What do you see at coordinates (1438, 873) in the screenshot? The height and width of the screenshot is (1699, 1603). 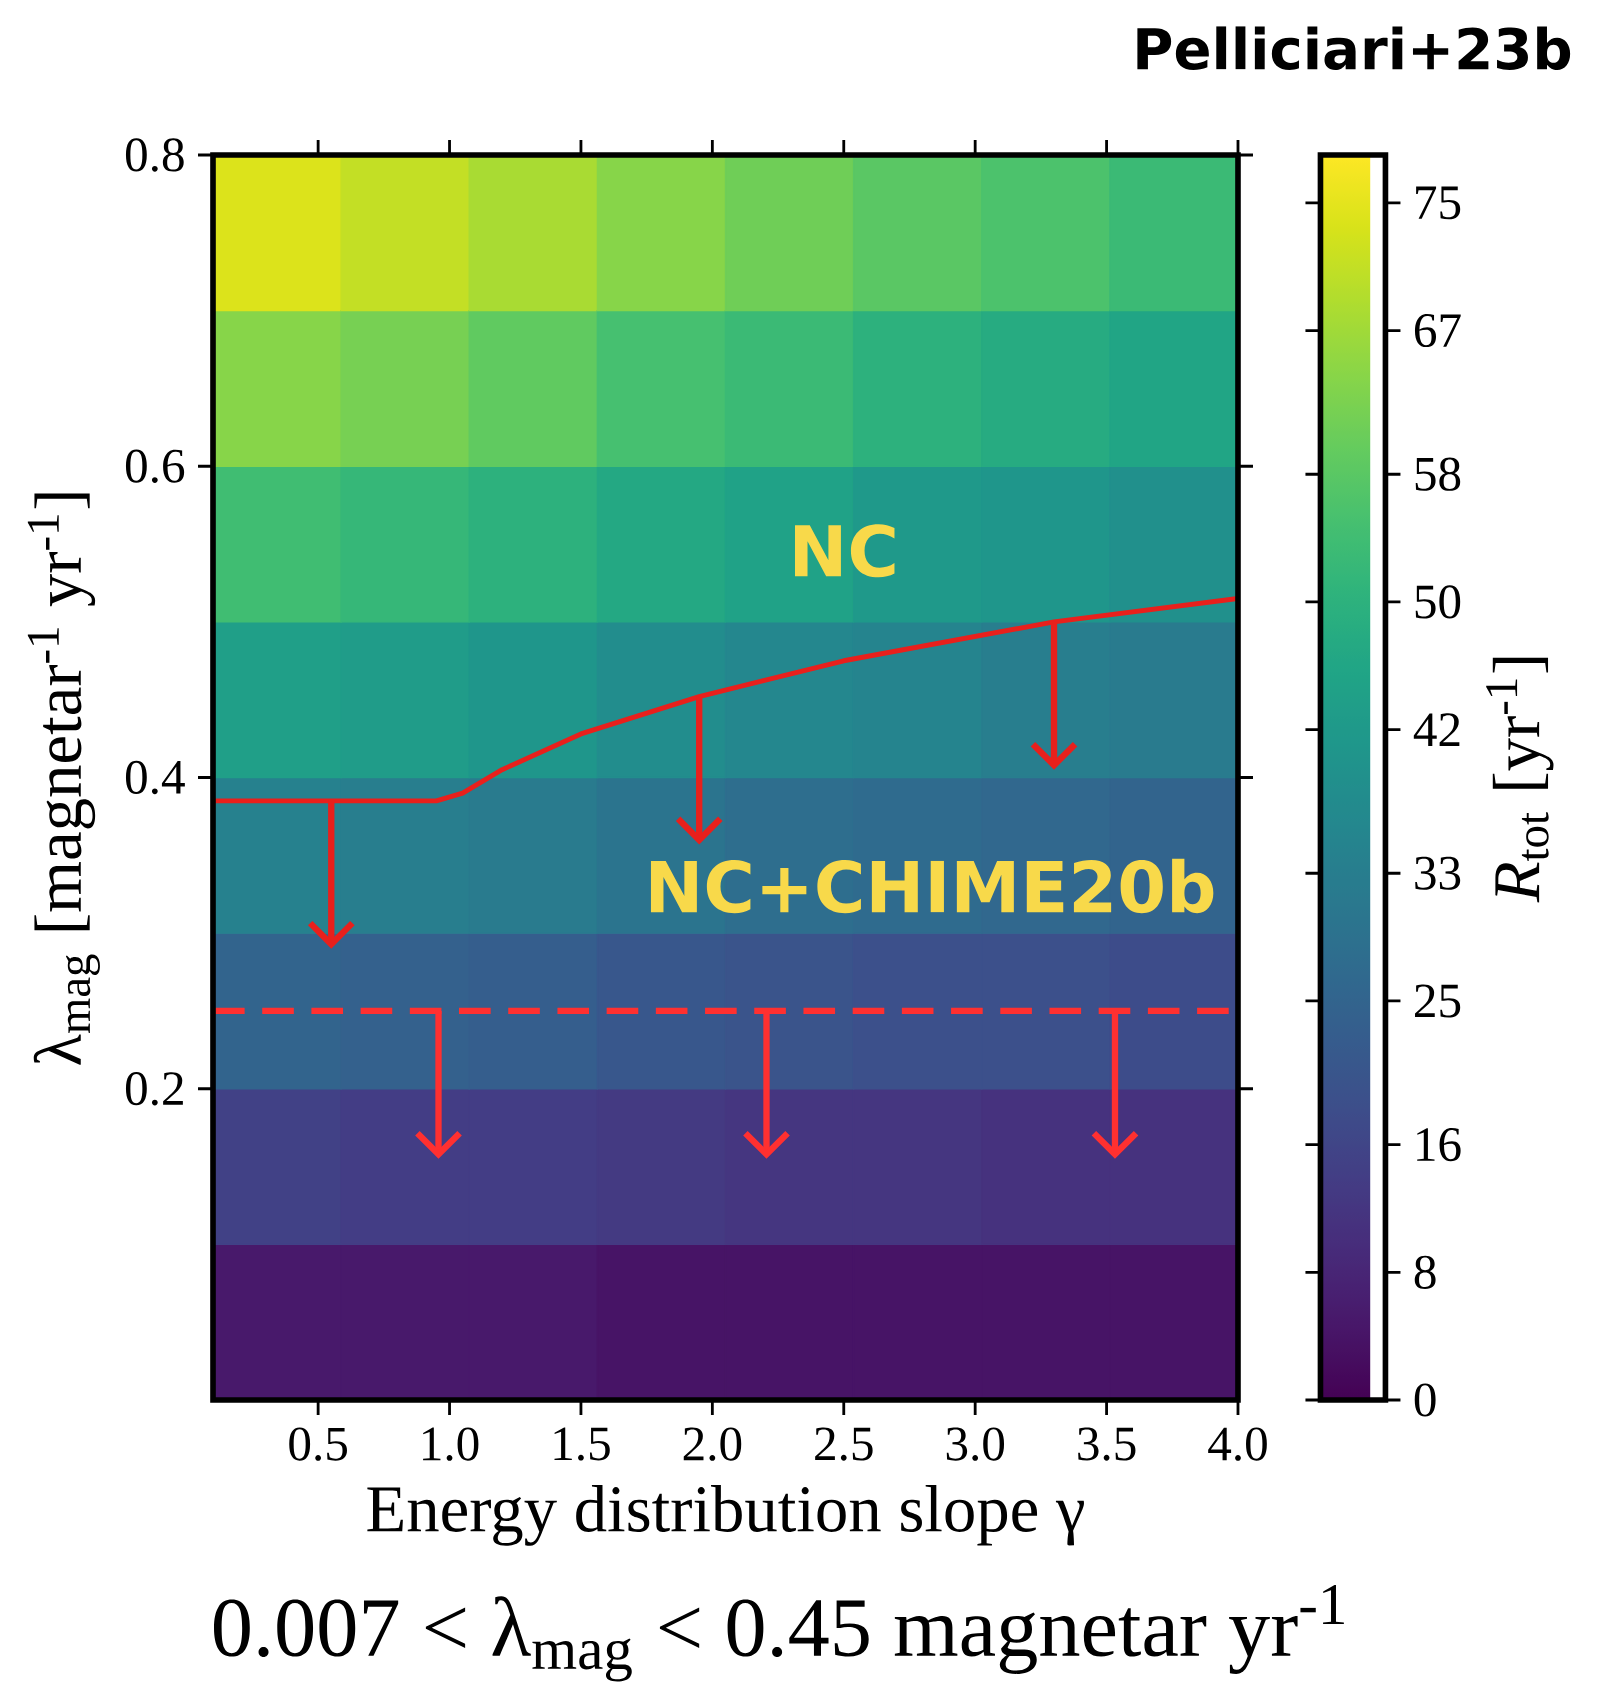 I see `color-bar-label: 33` at bounding box center [1438, 873].